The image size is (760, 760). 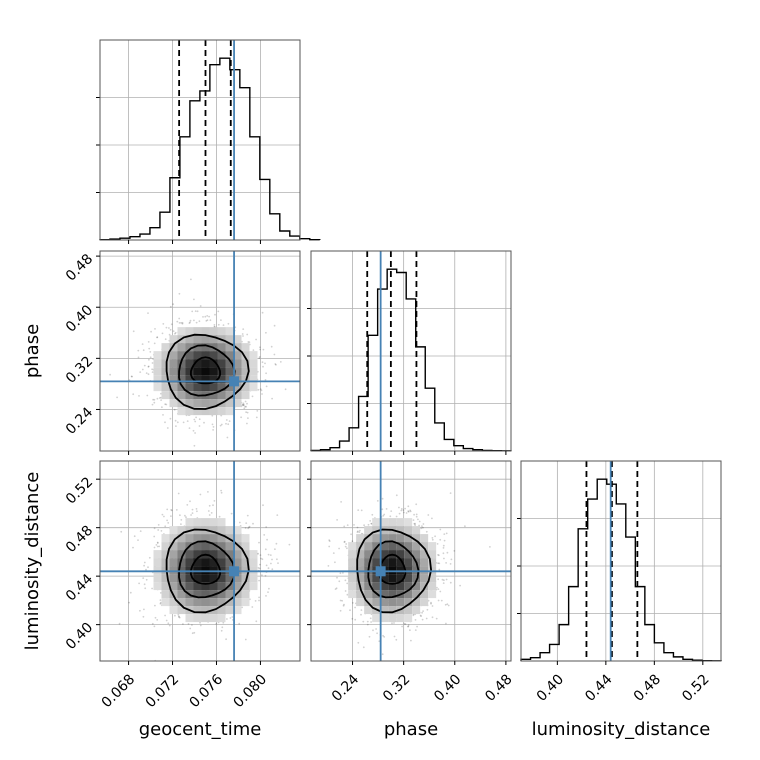 I want to click on joint-content, so click(x=200, y=561).